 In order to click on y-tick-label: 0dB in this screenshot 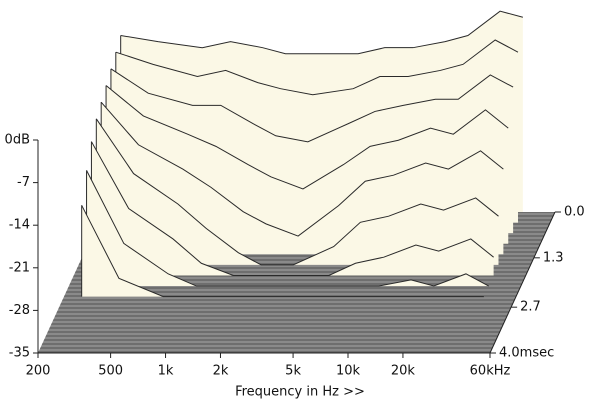, I will do `click(17, 140)`.